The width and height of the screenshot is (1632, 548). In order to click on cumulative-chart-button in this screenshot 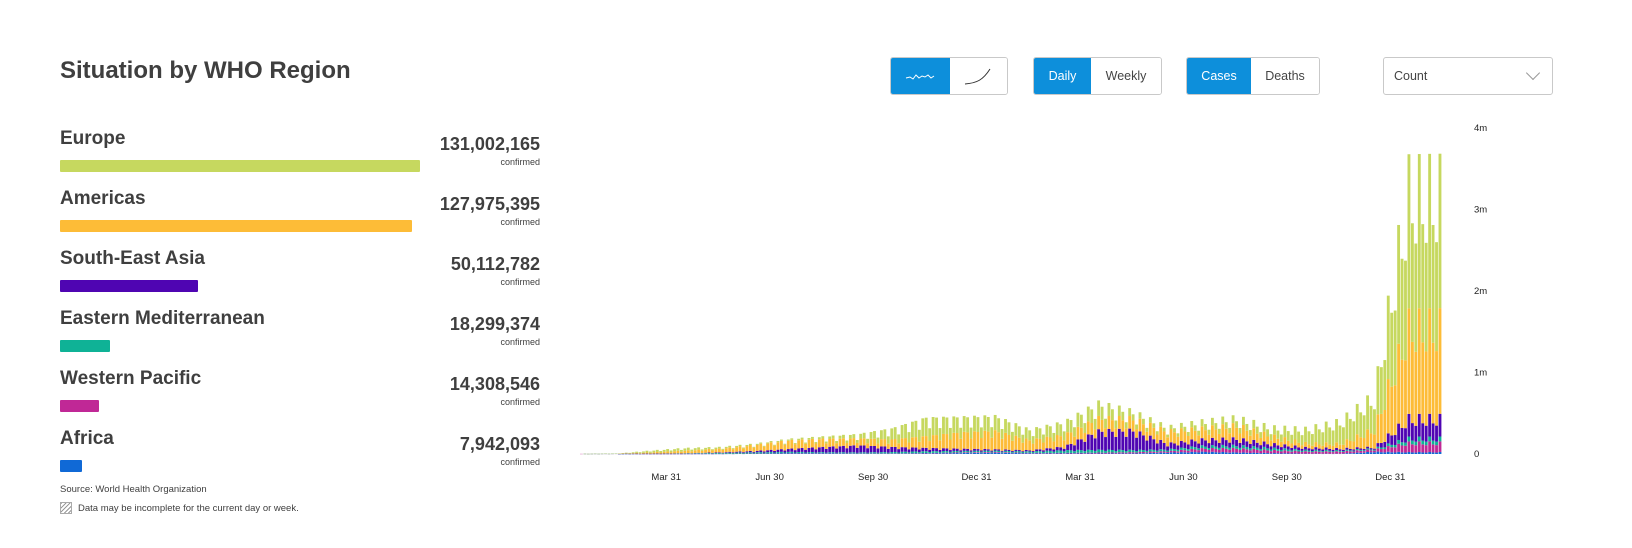, I will do `click(978, 76)`.